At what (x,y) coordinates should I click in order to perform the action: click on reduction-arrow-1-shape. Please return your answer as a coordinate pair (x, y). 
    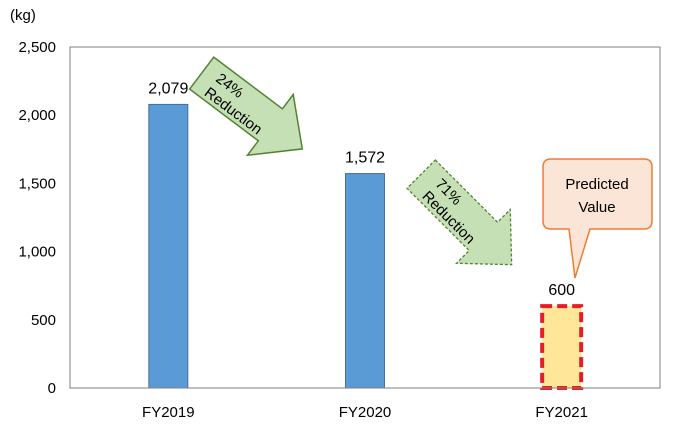
    Looking at the image, I should click on (246, 106).